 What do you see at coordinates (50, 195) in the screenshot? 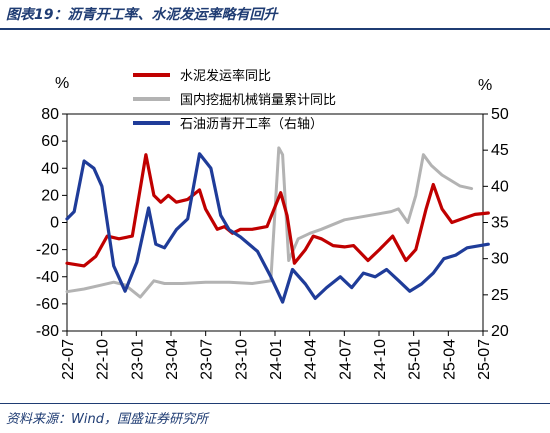
I see `y-left-tick-label: 20` at bounding box center [50, 195].